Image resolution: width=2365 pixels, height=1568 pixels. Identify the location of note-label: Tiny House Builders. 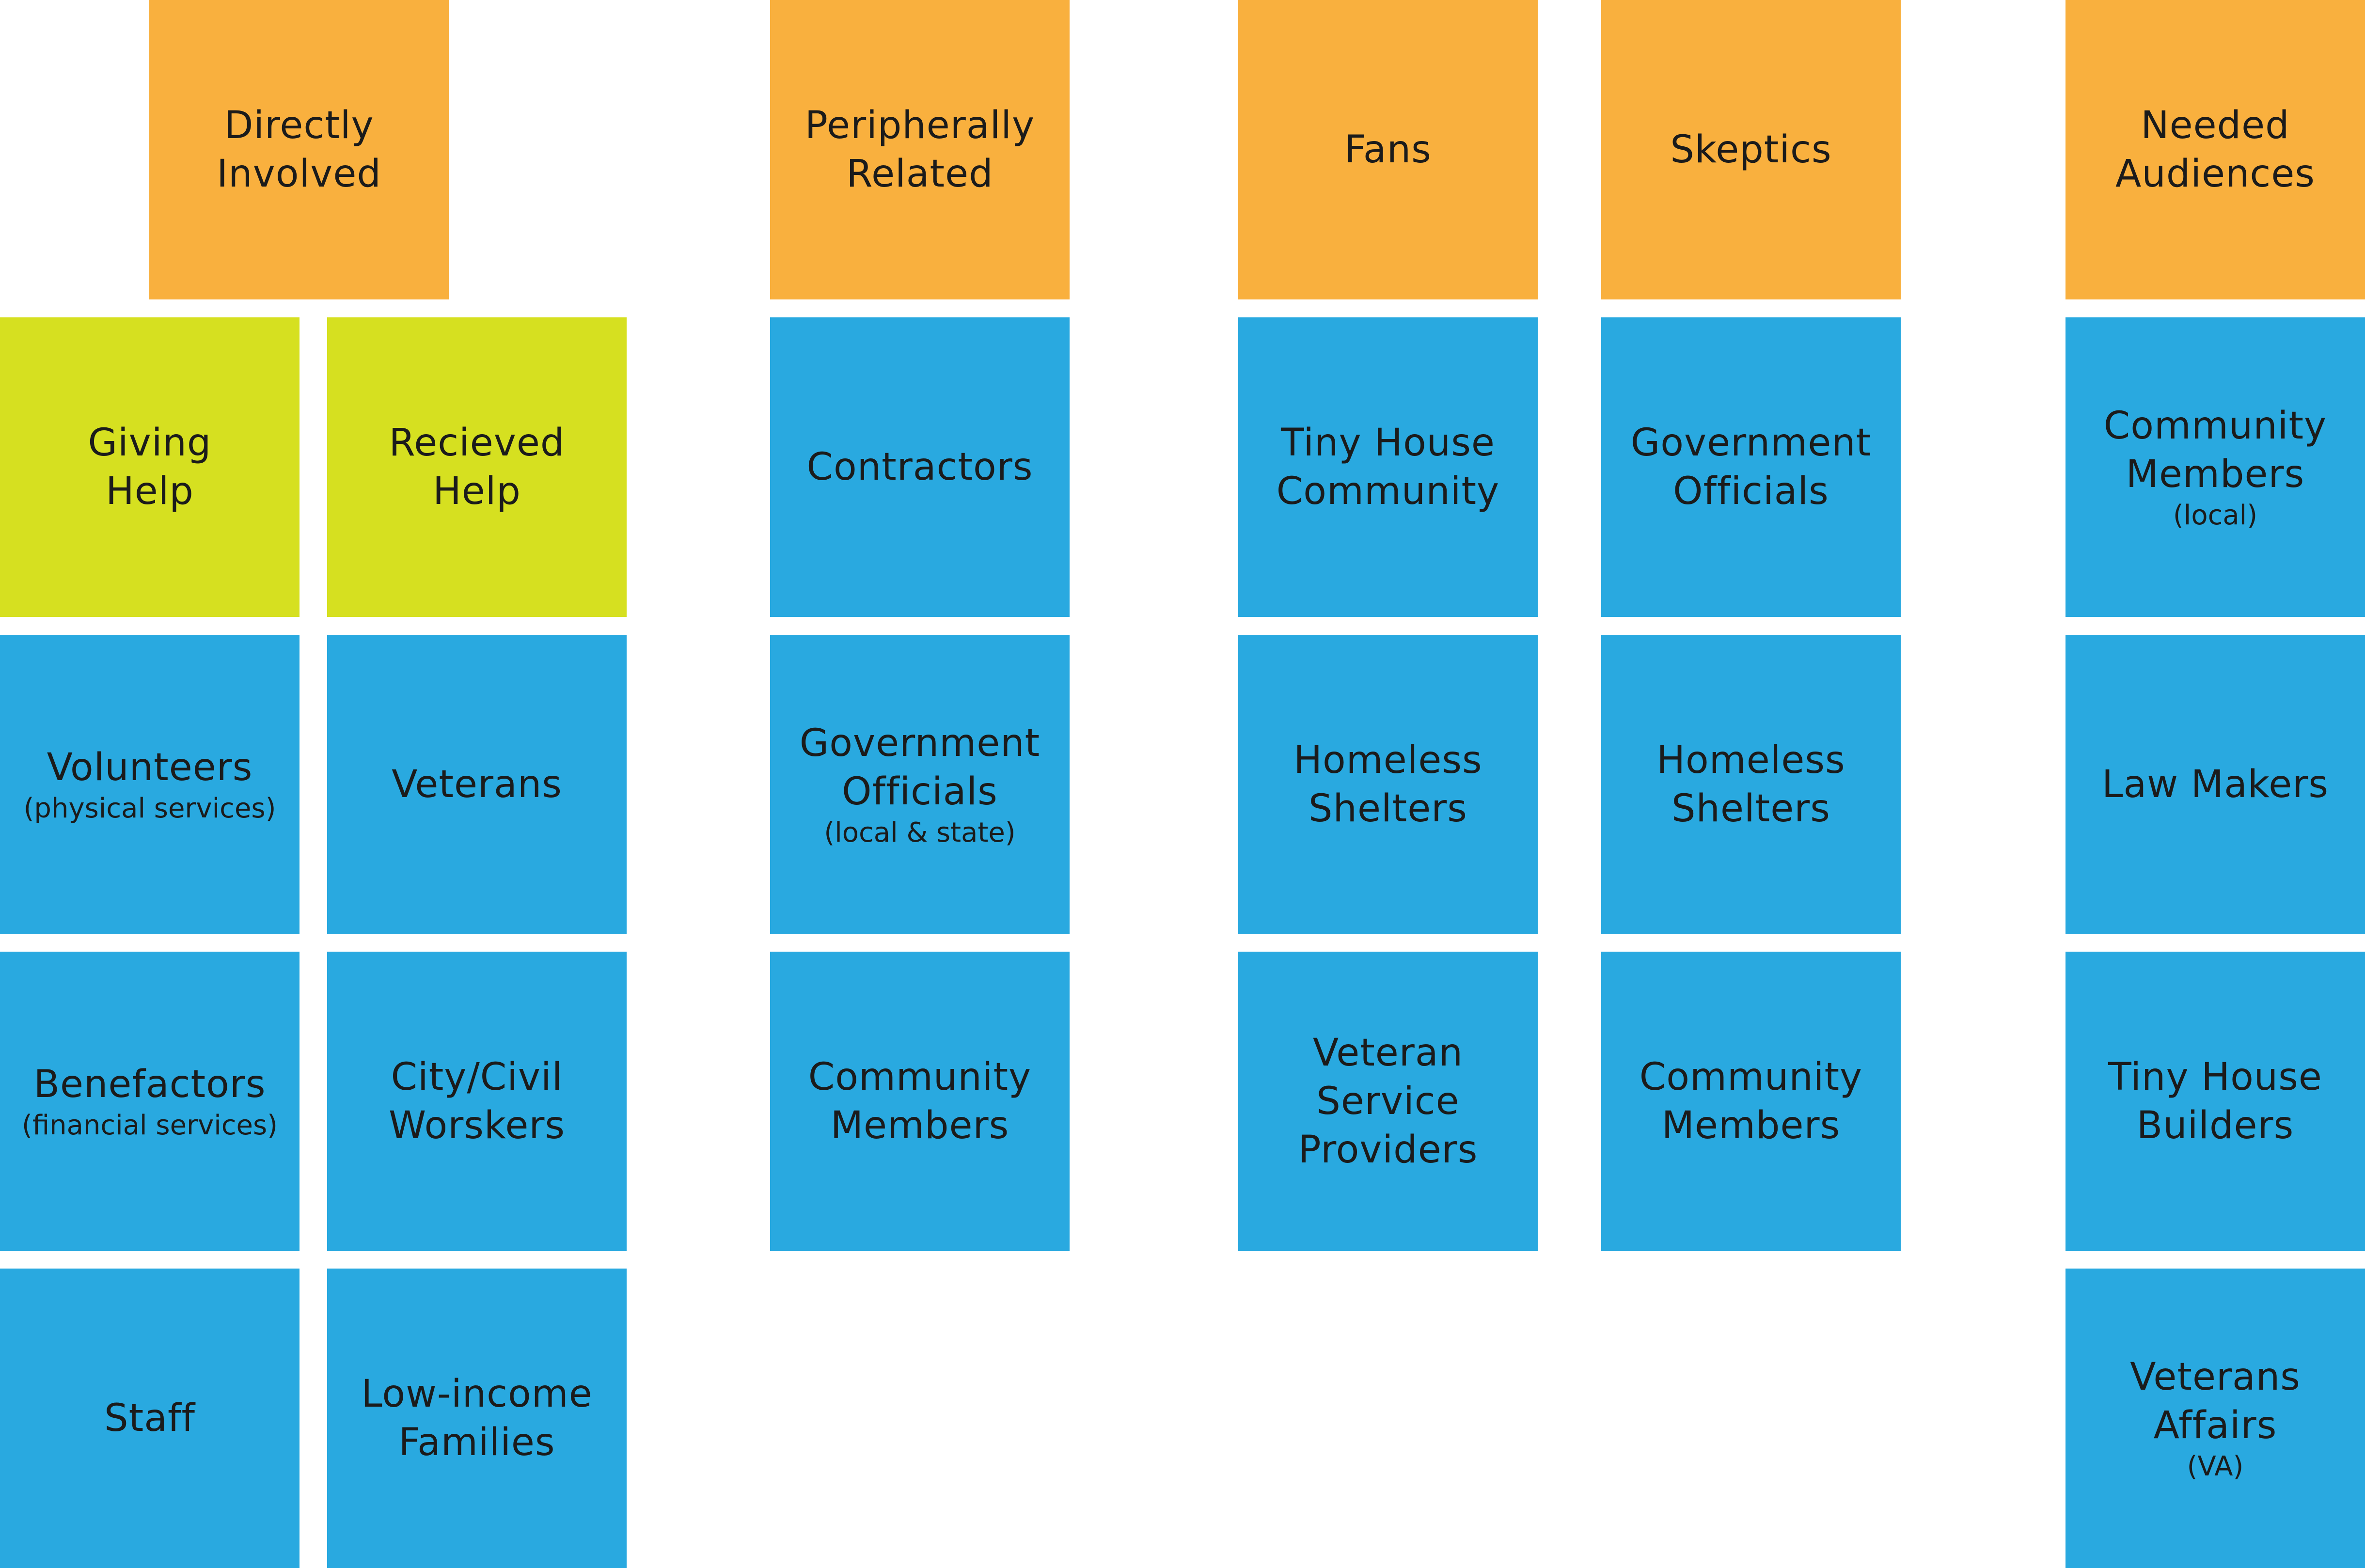
(2215, 1101).